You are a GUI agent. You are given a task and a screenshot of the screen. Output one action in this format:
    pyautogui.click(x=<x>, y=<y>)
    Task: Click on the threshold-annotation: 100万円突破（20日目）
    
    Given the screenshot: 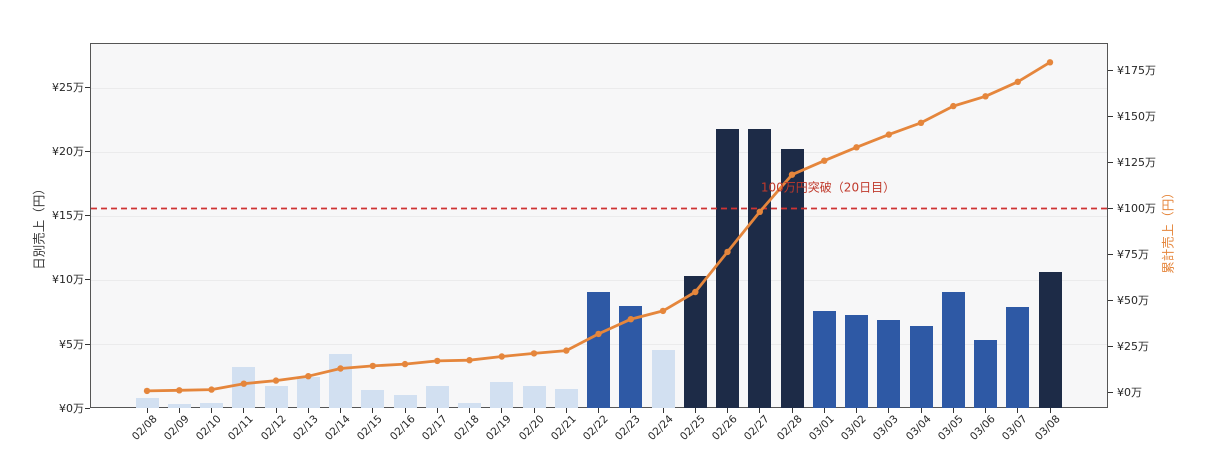 What is the action you would take?
    pyautogui.click(x=828, y=187)
    